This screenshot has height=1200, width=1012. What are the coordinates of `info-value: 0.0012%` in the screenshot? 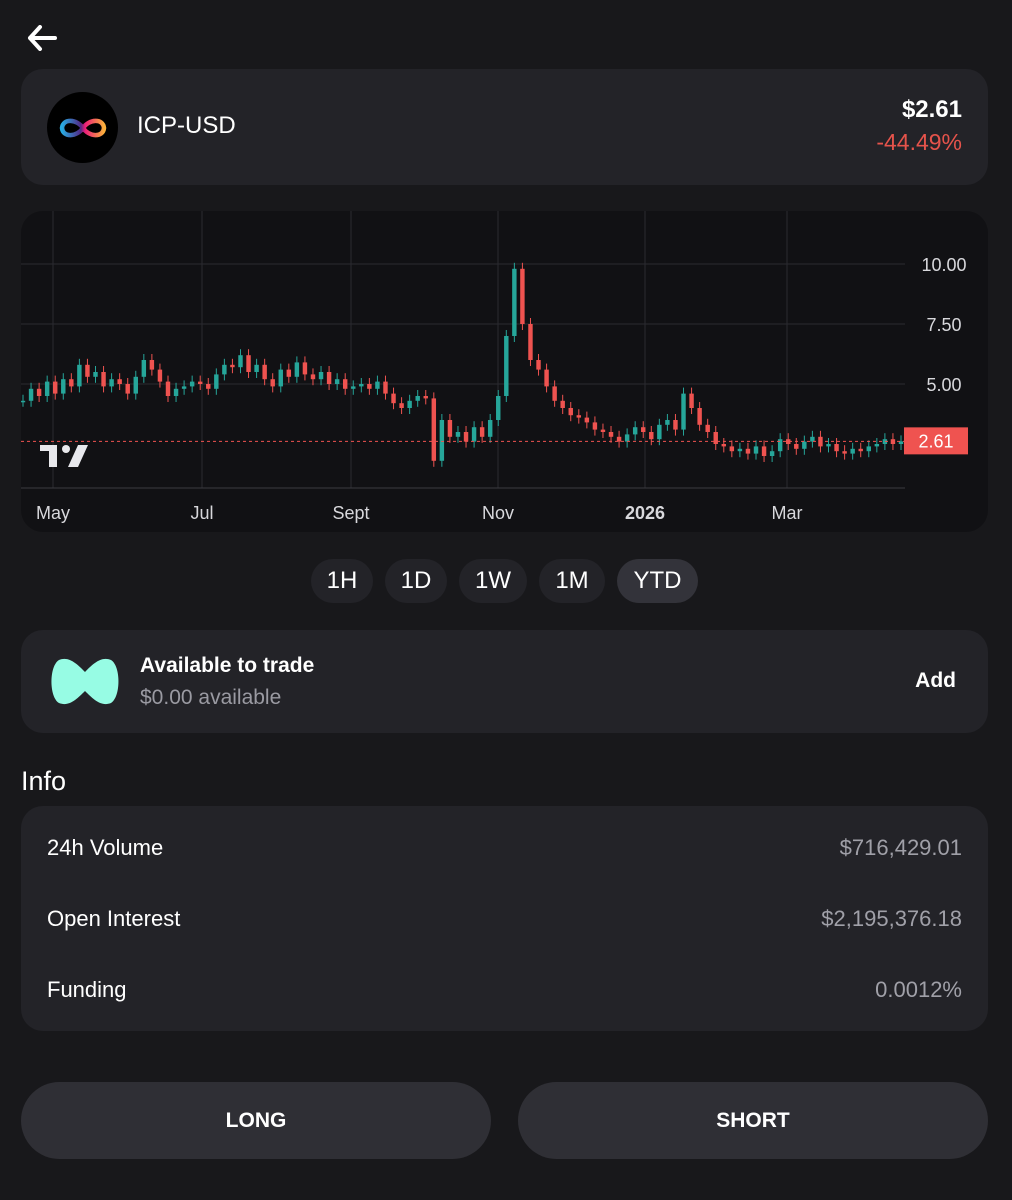 It's located at (918, 989).